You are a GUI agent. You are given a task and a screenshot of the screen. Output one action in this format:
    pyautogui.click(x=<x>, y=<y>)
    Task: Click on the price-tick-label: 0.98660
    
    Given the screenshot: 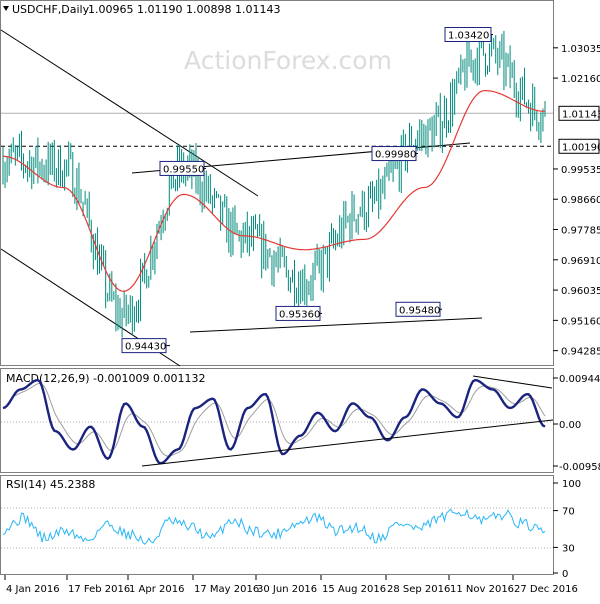 What is the action you would take?
    pyautogui.click(x=580, y=200)
    